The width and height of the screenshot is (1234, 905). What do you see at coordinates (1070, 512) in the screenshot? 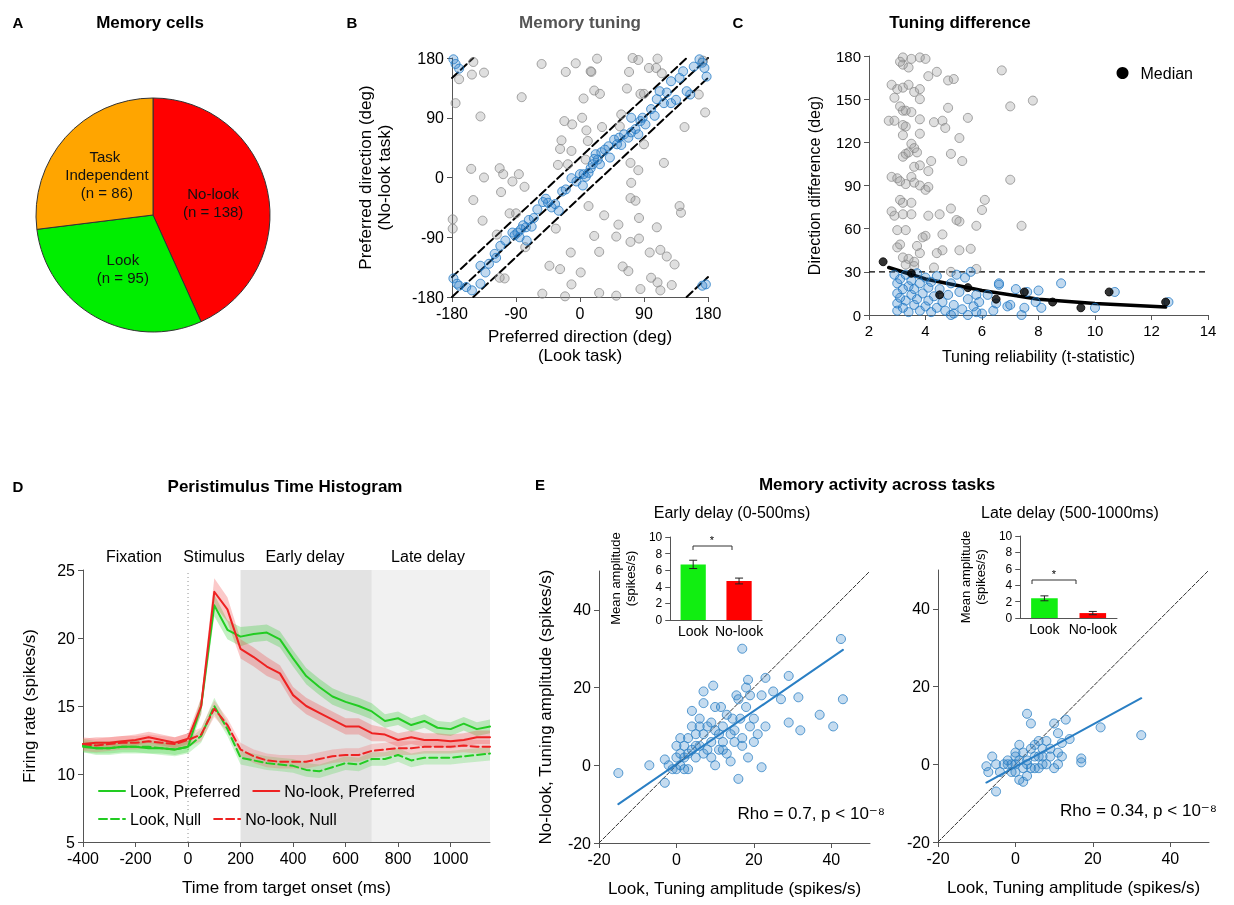
I see `chart-subtitle: Late delay (500-1000ms)` at bounding box center [1070, 512].